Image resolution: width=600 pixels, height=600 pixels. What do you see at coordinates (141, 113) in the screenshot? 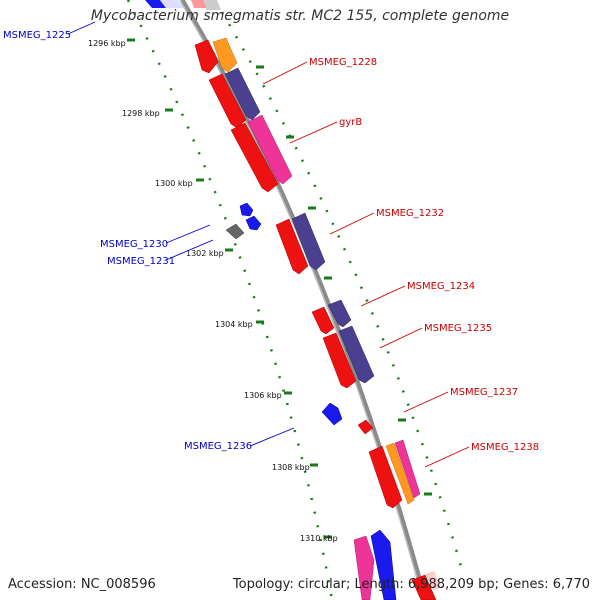
I see `tick-label: 1298 kbp` at bounding box center [141, 113].